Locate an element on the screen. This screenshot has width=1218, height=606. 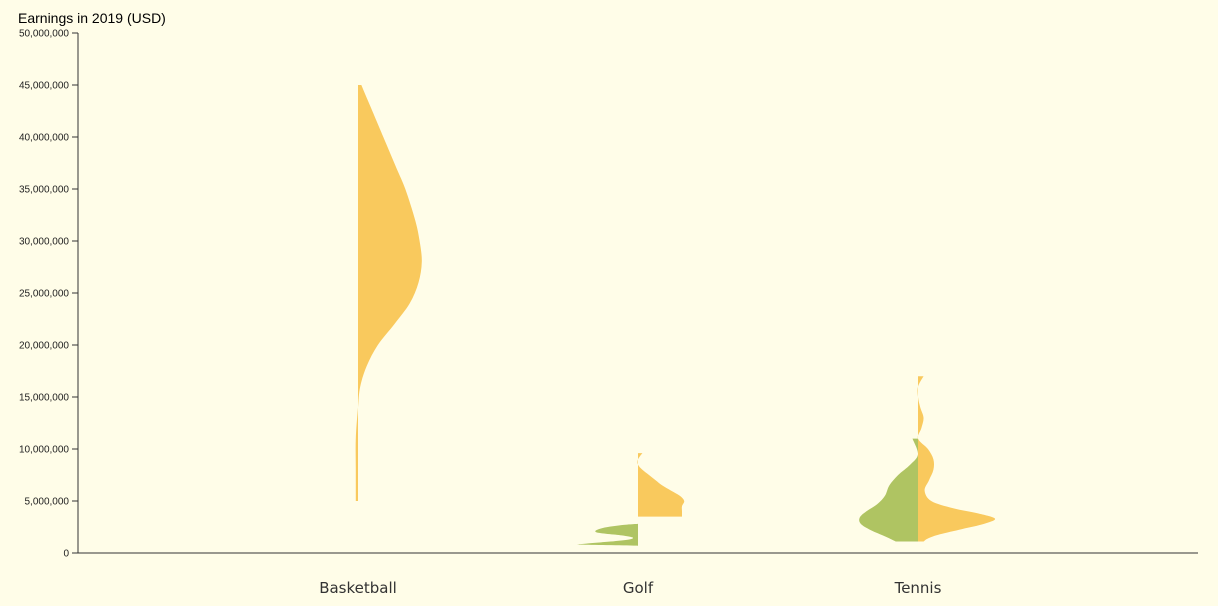
violin-golf-left is located at coordinates (607, 534).